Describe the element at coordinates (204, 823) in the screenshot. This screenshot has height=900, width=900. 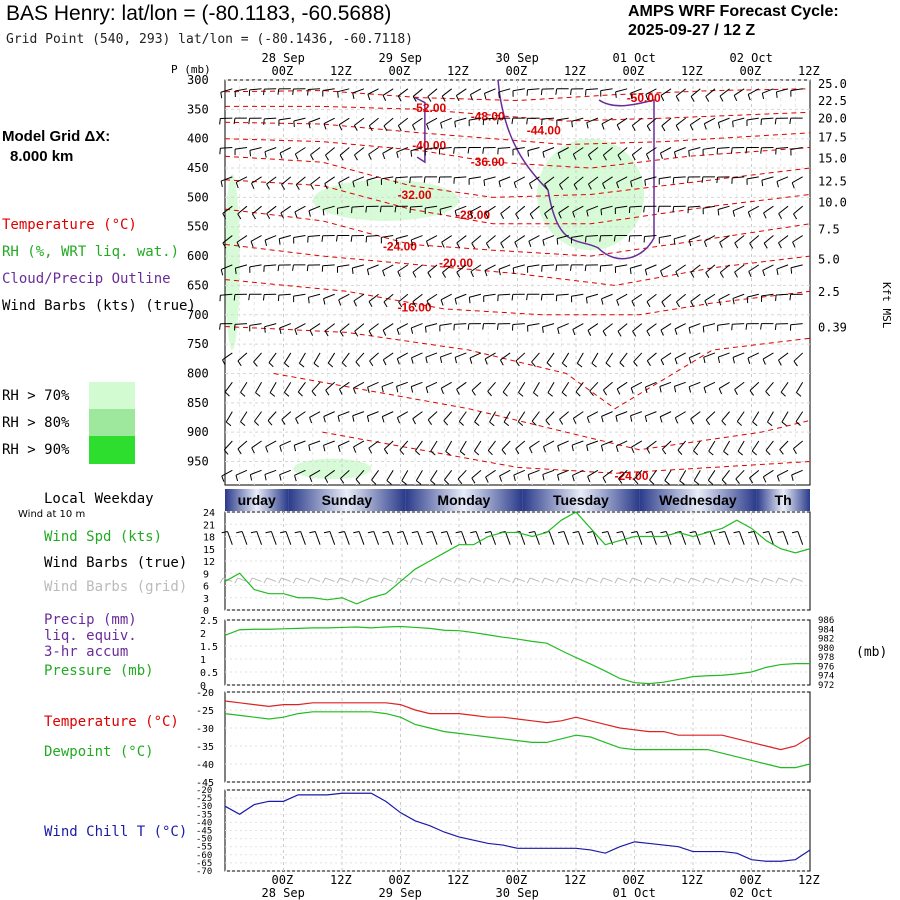
I see `windchill-tick-label: -40` at that location.